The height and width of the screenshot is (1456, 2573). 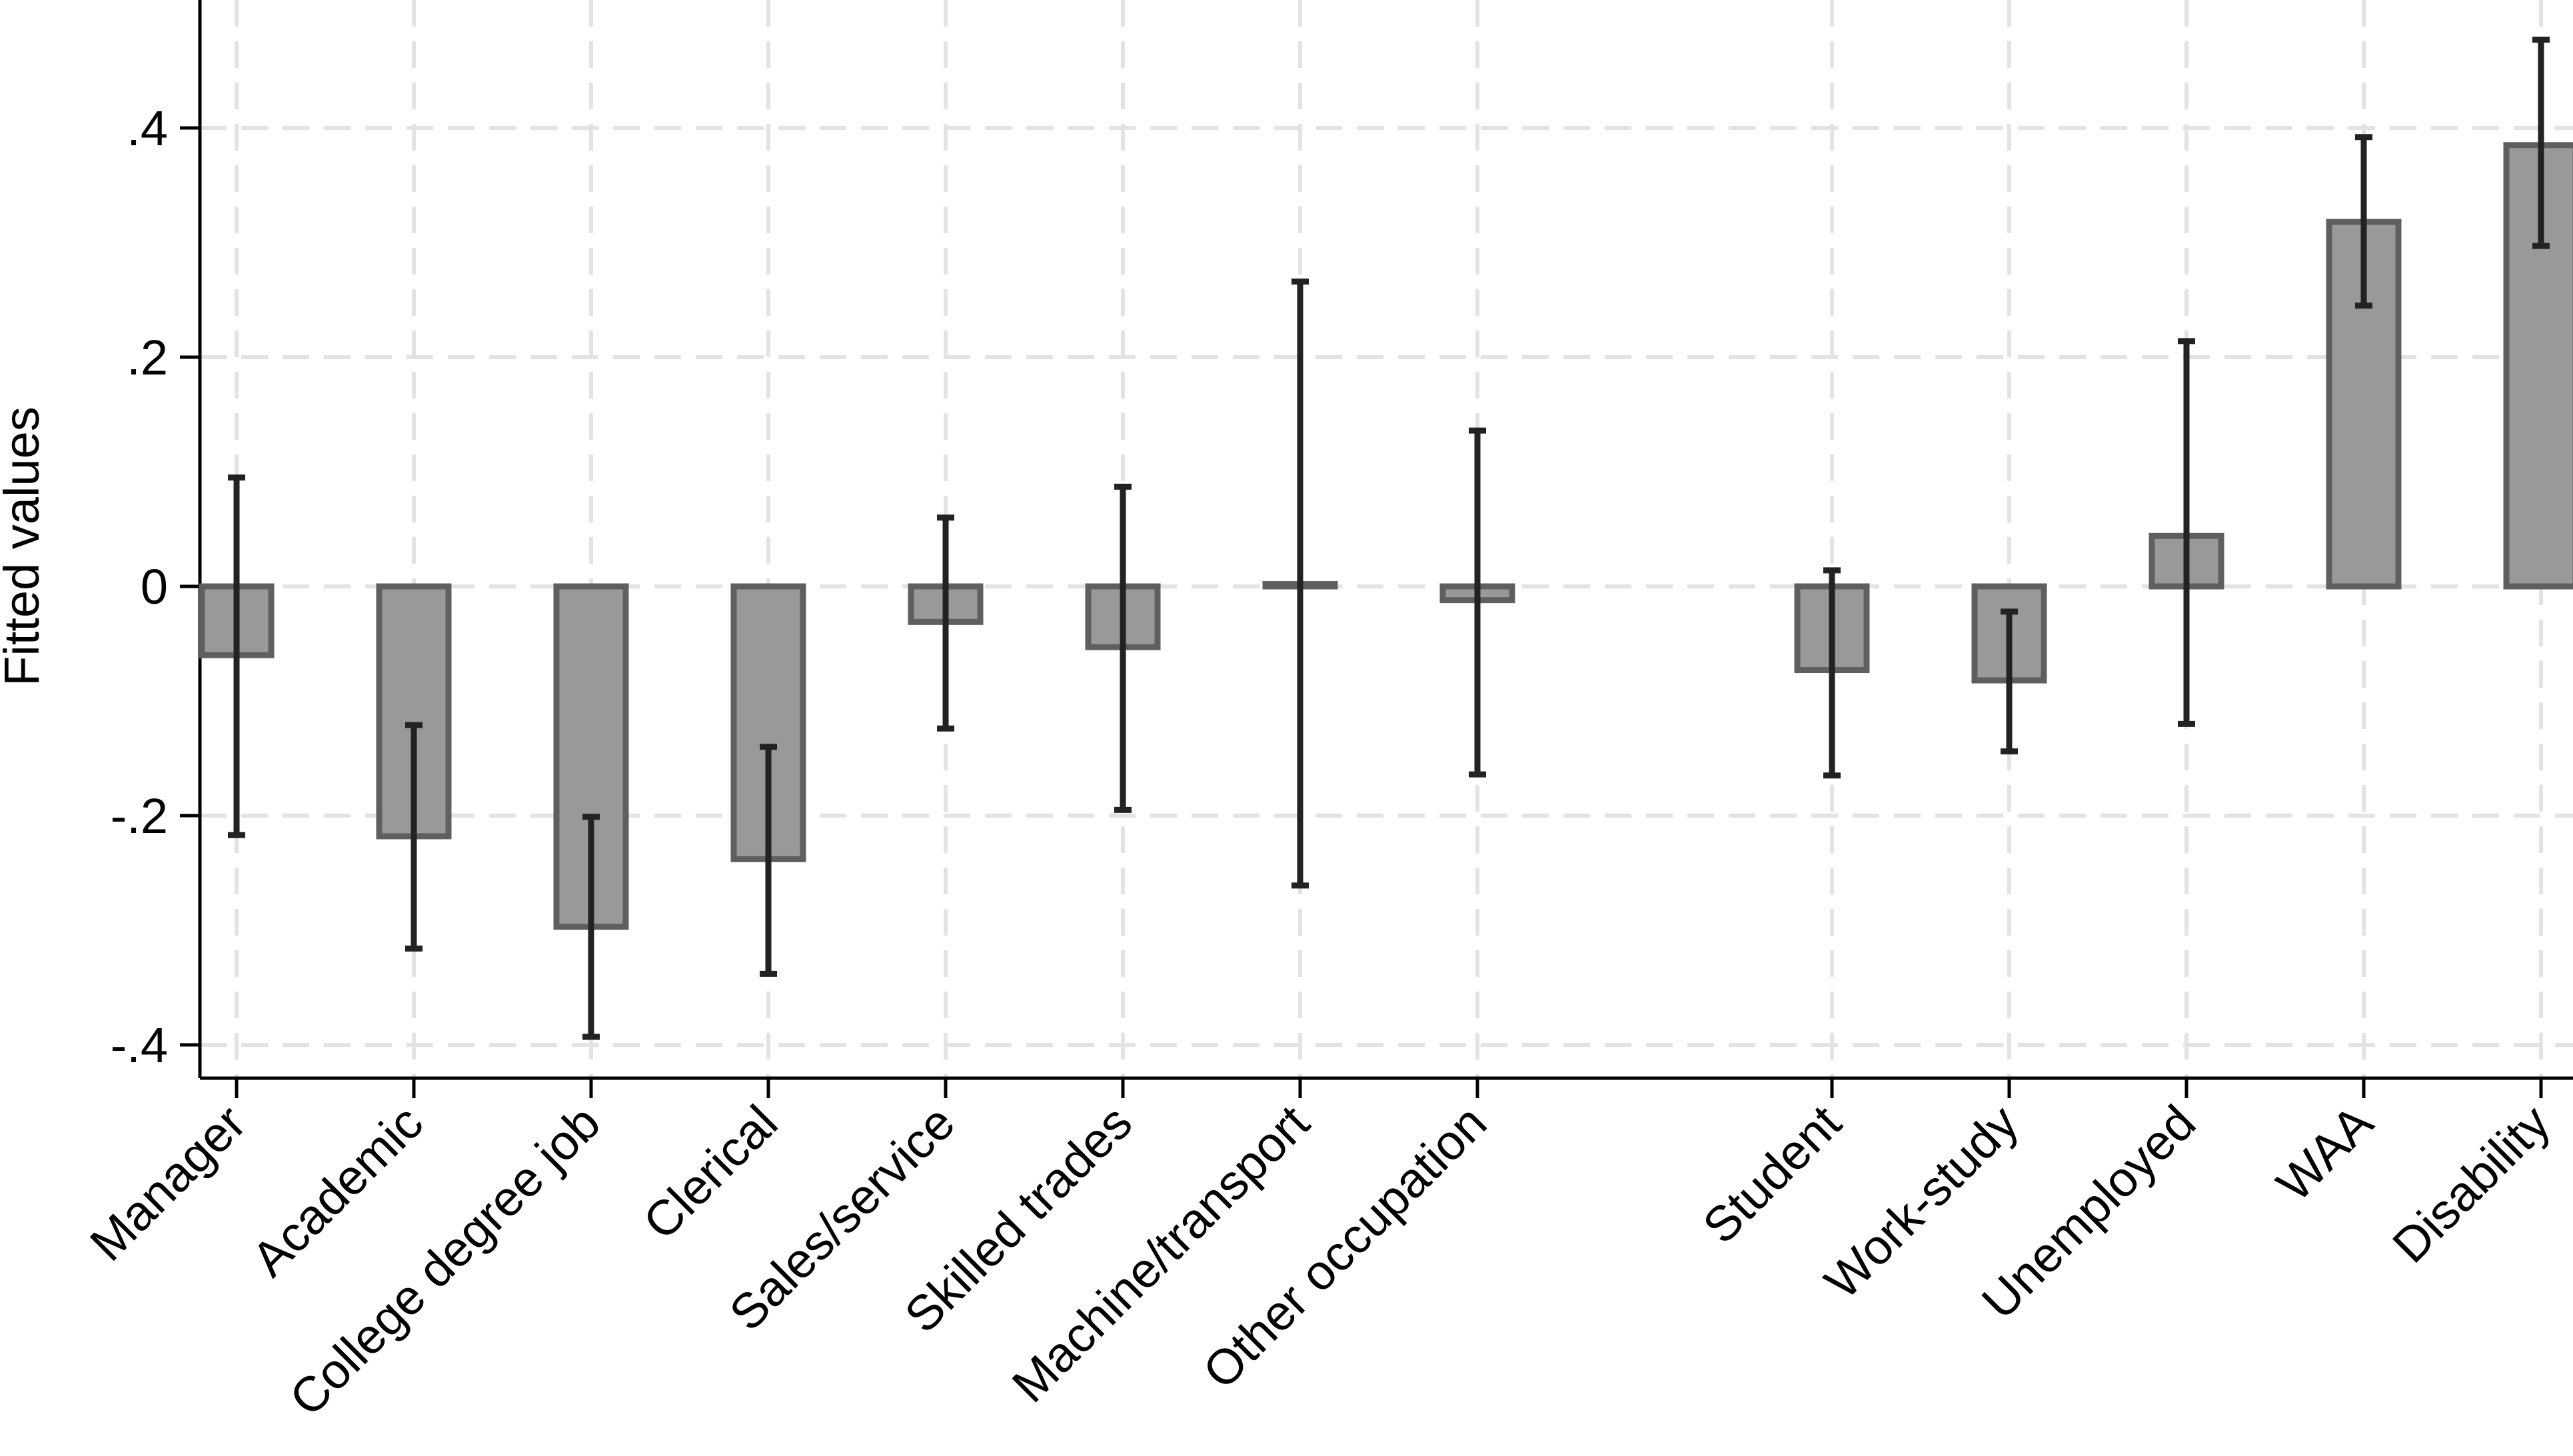 I want to click on y-tick-label: .4, so click(x=147, y=128).